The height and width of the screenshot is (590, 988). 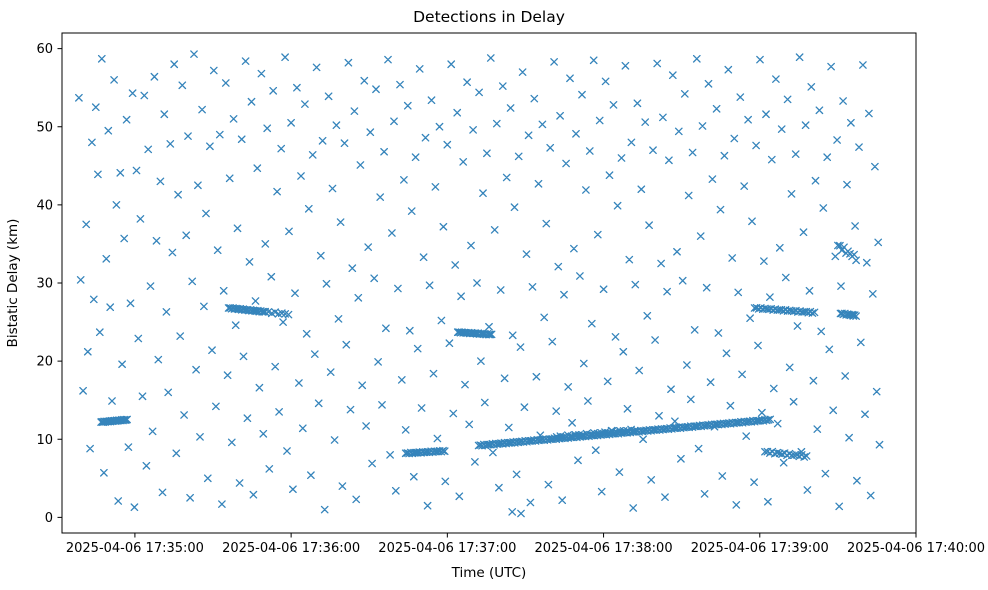 What do you see at coordinates (291, 548) in the screenshot?
I see `x-tick-label: 2025-04-06 17:36:00` at bounding box center [291, 548].